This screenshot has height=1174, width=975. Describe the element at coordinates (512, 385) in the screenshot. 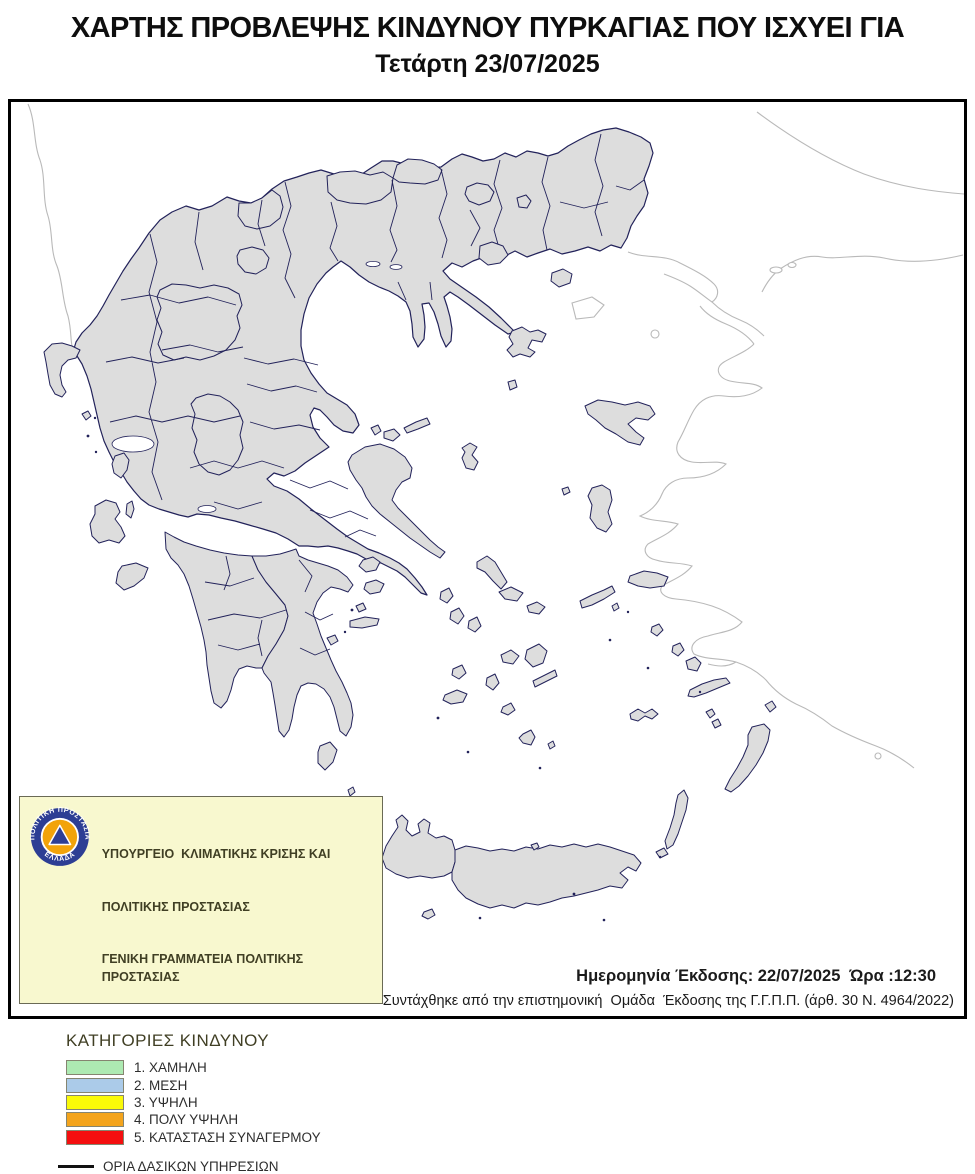

I see `region-agios-efstratios` at that location.